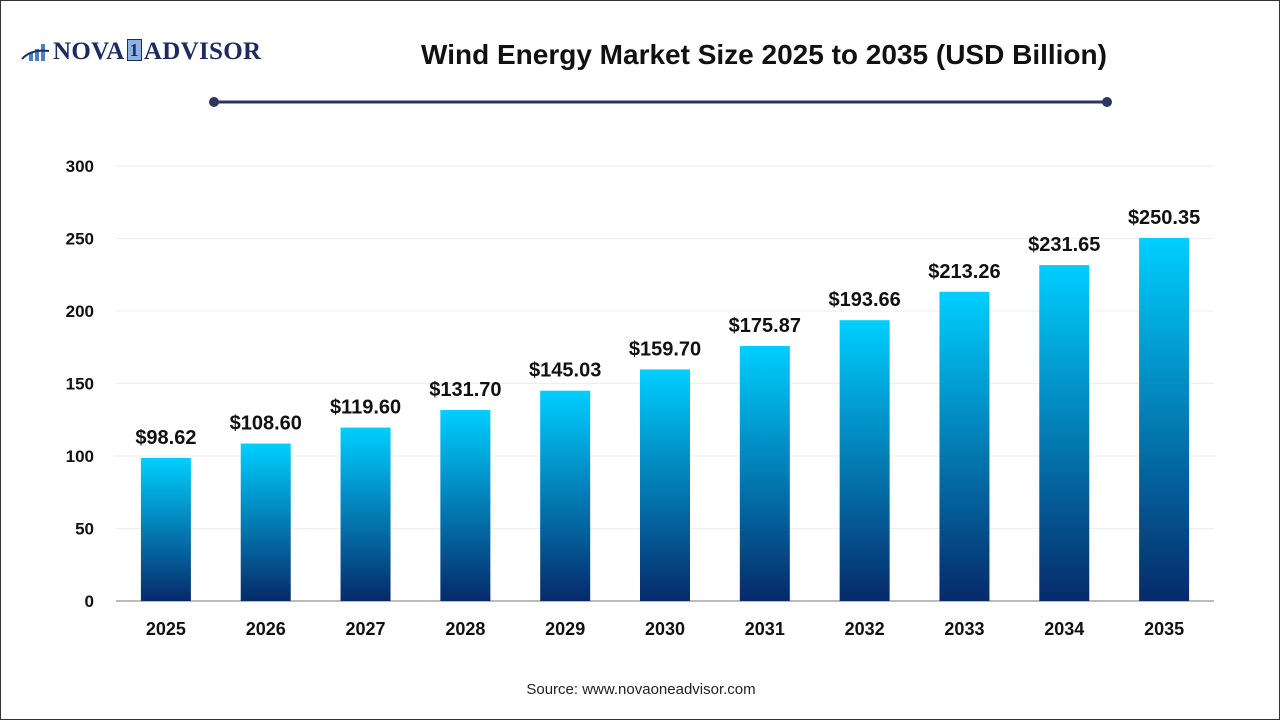 The image size is (1280, 720). I want to click on logo-text: NOVA 1 ADVISOR, so click(157, 52).